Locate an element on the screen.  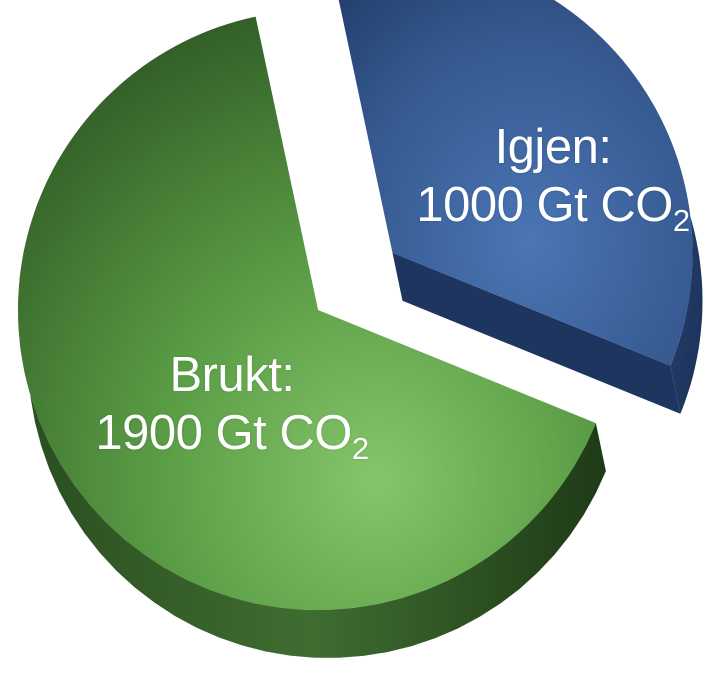
slice-value-igjen: 1000 Gt CO2 is located at coordinates (550, 206).